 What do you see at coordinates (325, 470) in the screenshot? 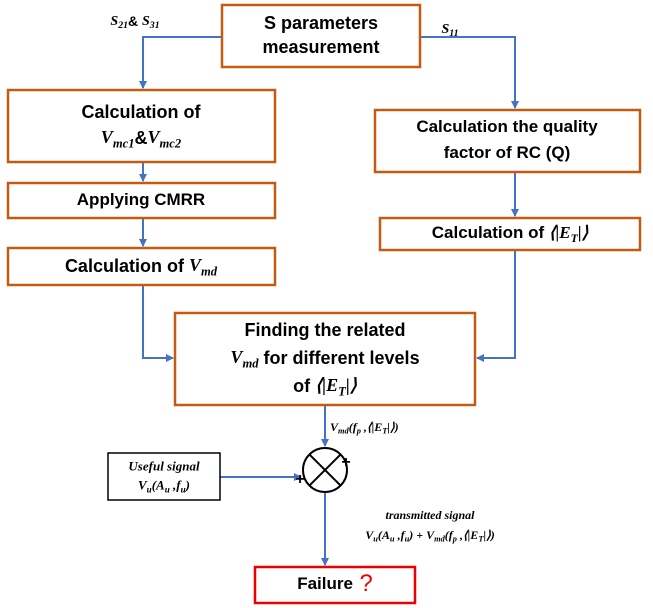
I see `summer` at bounding box center [325, 470].